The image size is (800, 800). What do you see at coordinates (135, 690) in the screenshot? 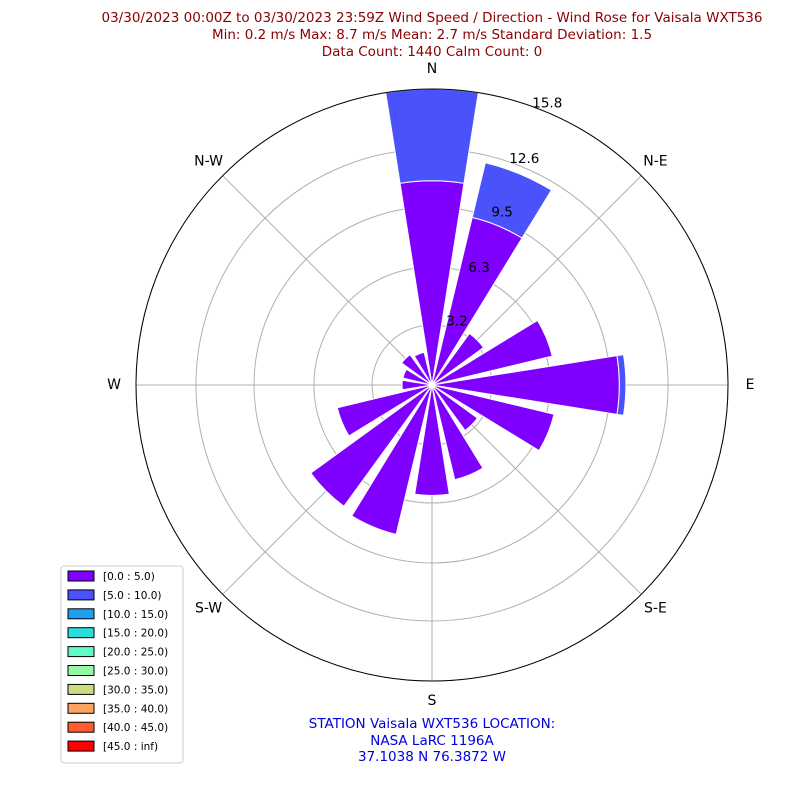
I see `legend-label-6: [30.0 : 35.0)` at bounding box center [135, 690].